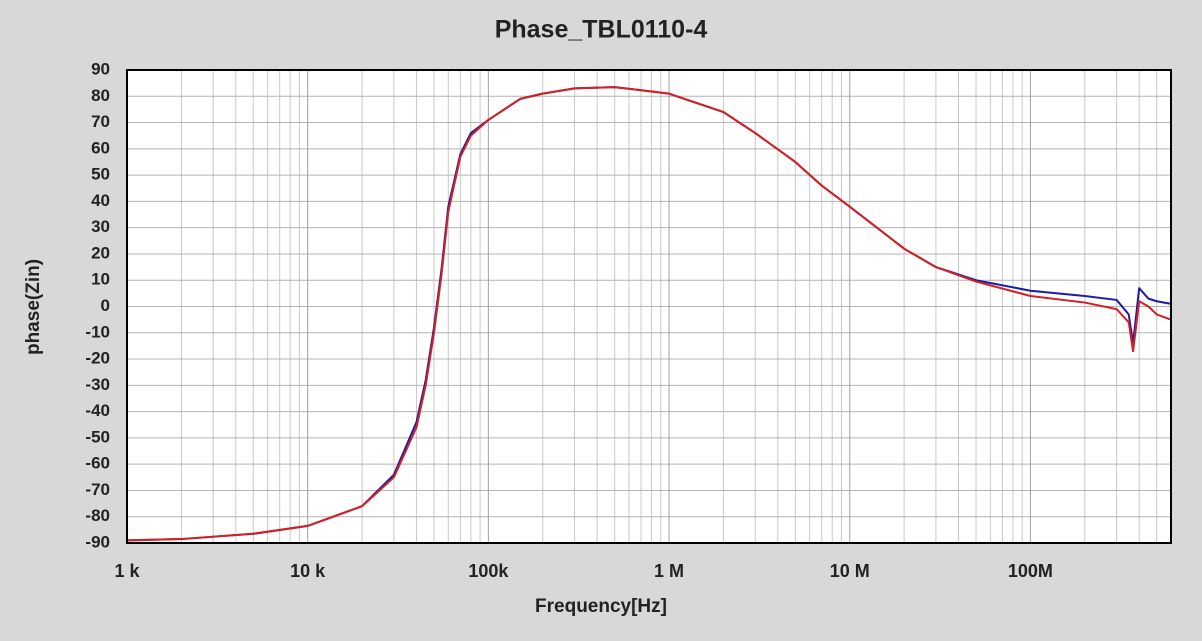 The height and width of the screenshot is (641, 1202). Describe the element at coordinates (1030, 571) in the screenshot. I see `x-tick-label: 100M` at that location.